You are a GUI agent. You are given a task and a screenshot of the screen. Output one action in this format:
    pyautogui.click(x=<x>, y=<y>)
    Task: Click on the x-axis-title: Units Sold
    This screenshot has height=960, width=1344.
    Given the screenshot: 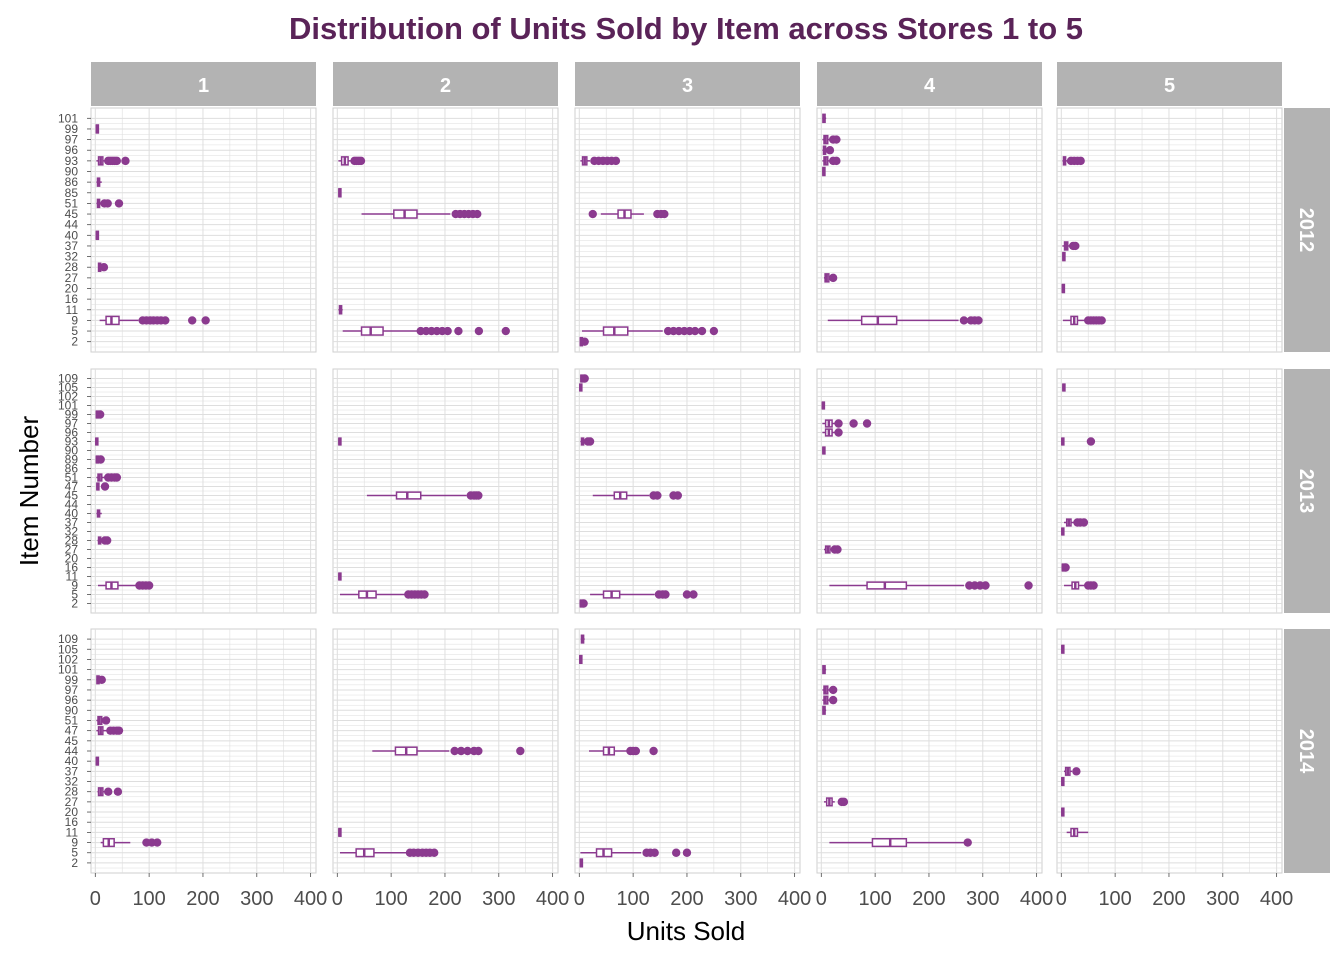 What is the action you would take?
    pyautogui.click(x=686, y=931)
    